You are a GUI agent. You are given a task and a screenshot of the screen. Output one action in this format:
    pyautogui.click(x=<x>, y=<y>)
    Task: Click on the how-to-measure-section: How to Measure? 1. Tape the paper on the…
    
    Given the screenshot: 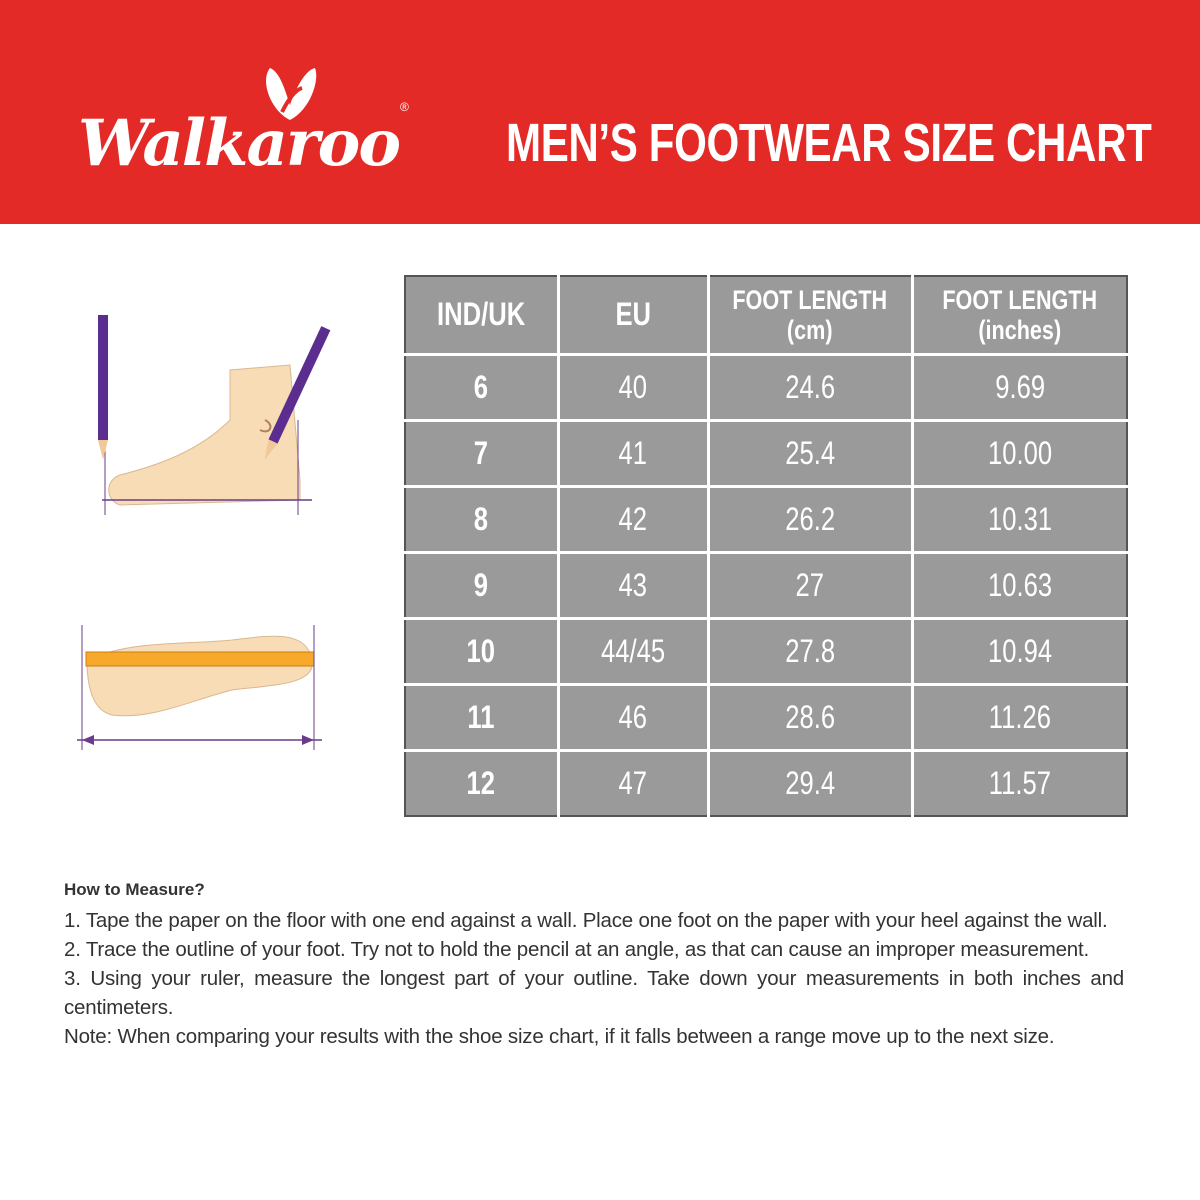 What is the action you would take?
    pyautogui.click(x=594, y=963)
    